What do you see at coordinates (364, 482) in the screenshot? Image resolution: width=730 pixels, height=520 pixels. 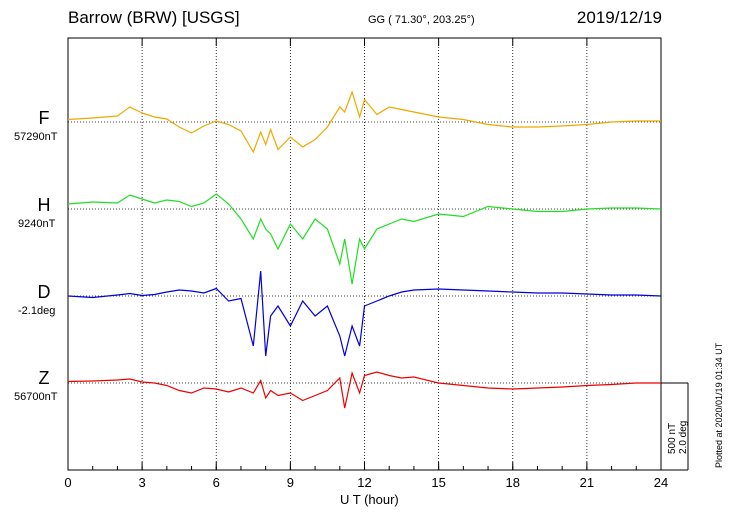 I see `x-tick-label: 12` at bounding box center [364, 482].